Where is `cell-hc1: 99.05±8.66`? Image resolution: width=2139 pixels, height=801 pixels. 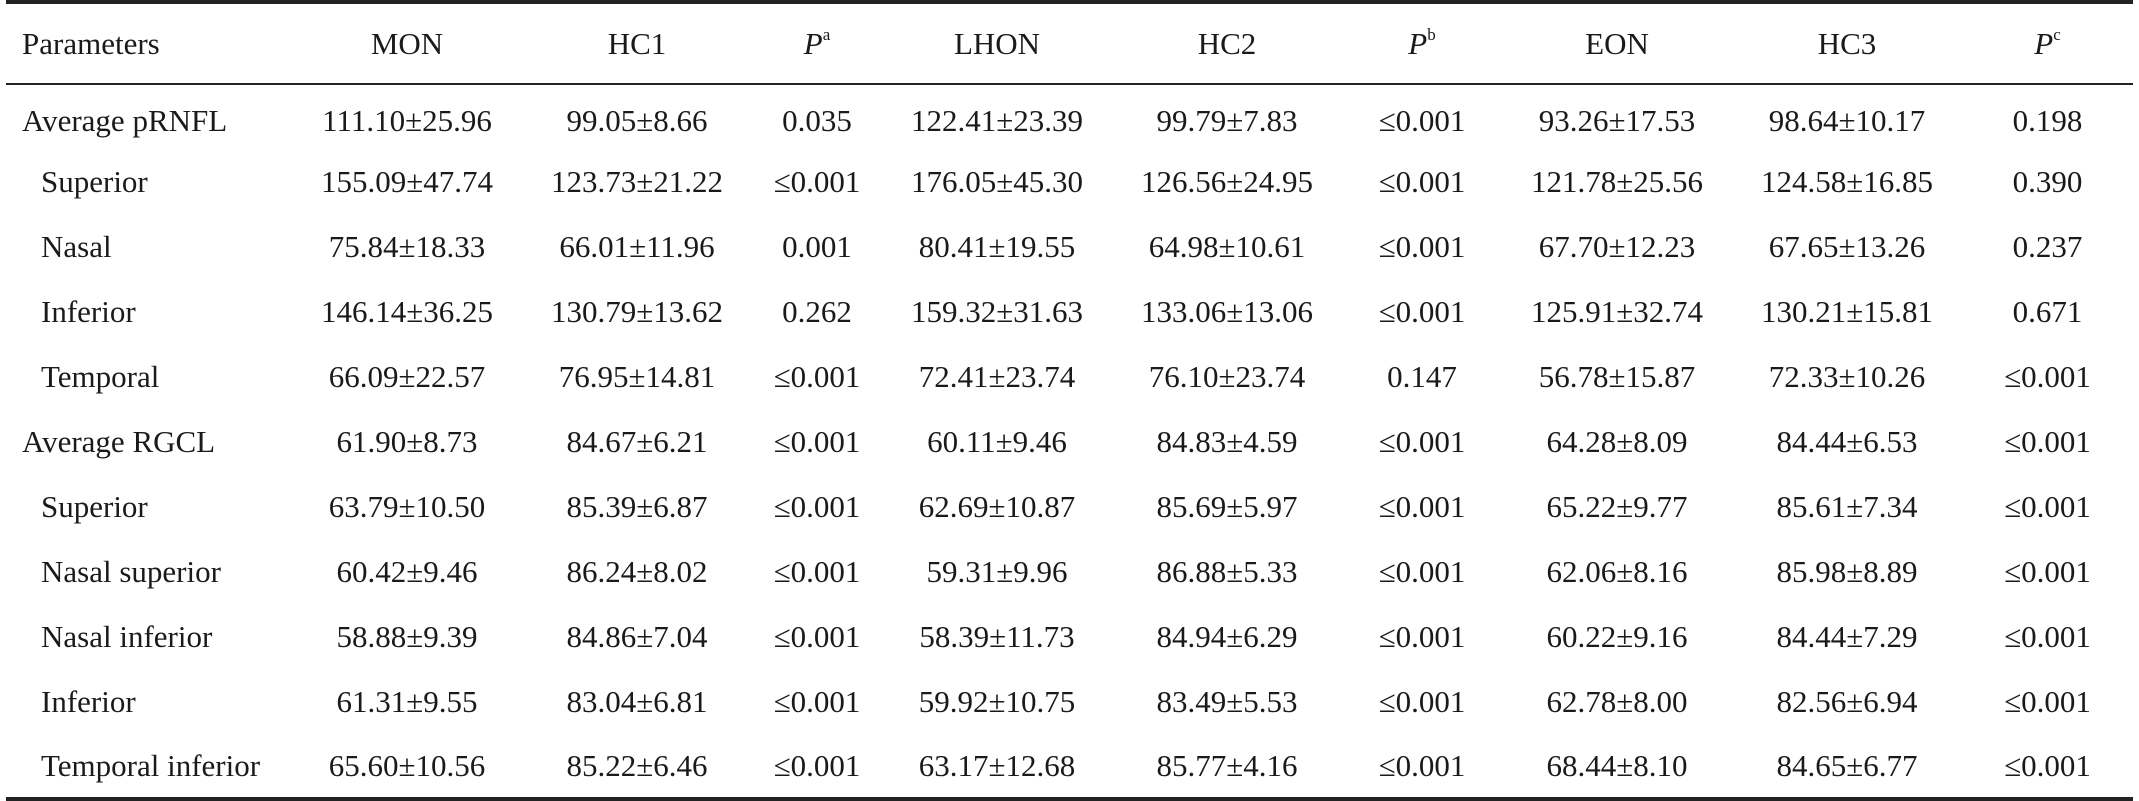
cell-hc1: 99.05±8.66 is located at coordinates (637, 120).